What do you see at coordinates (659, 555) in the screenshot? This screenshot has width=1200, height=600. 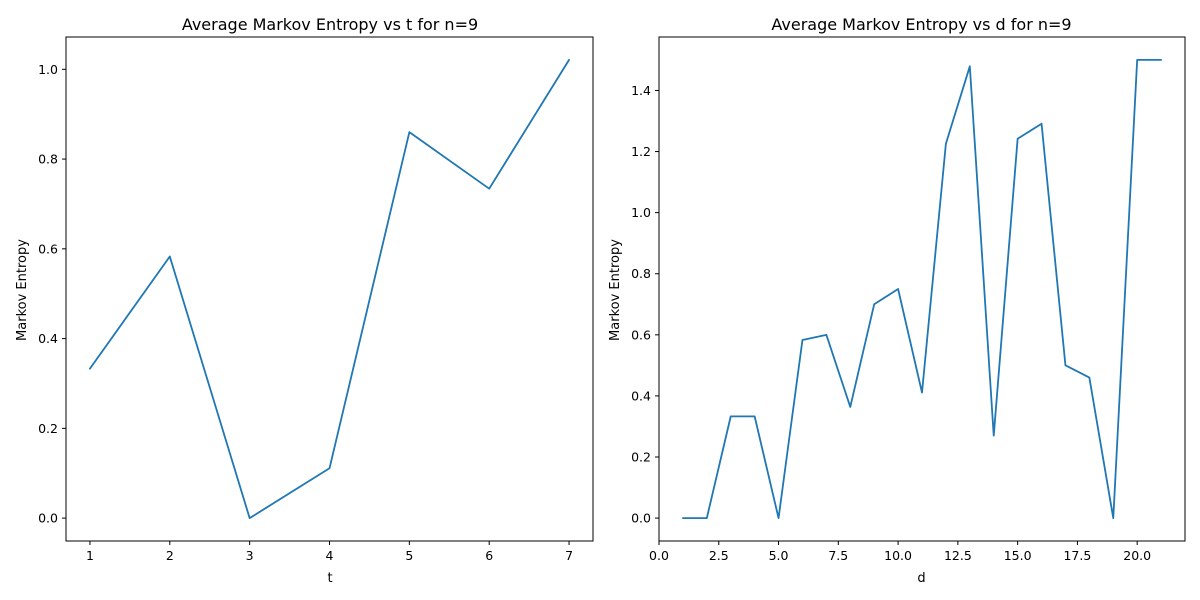 I see `x-tick-label: 0.0` at bounding box center [659, 555].